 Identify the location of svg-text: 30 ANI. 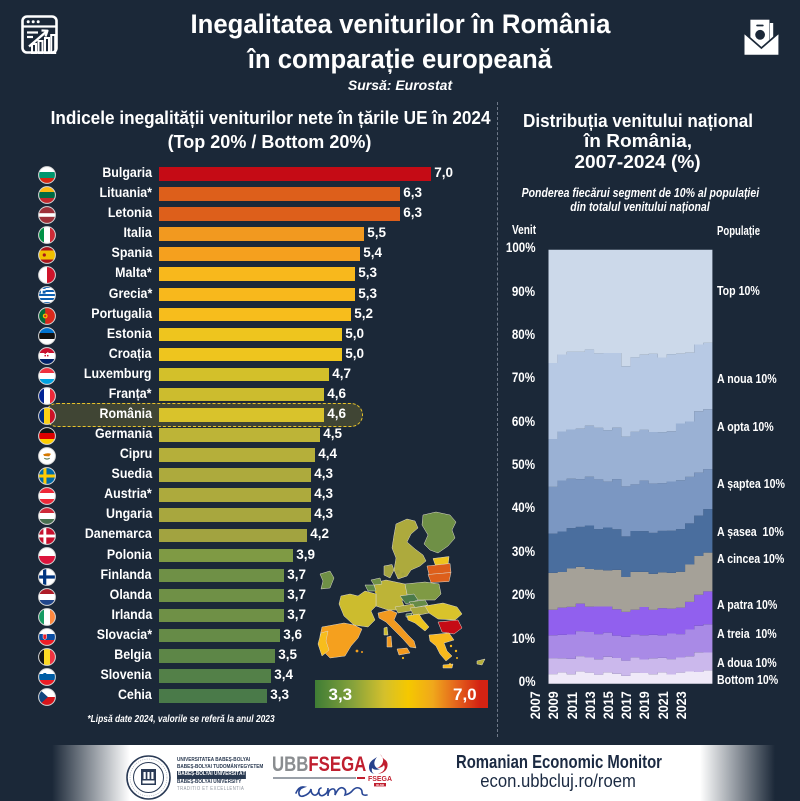
(380, 785).